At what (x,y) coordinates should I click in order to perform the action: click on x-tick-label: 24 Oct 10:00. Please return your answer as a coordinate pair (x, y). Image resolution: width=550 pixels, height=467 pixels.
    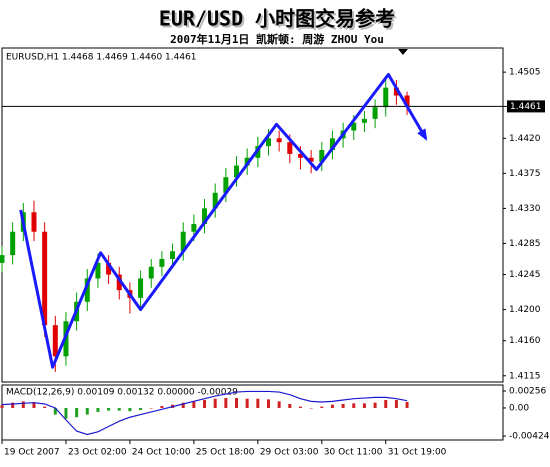
    Looking at the image, I should click on (161, 453).